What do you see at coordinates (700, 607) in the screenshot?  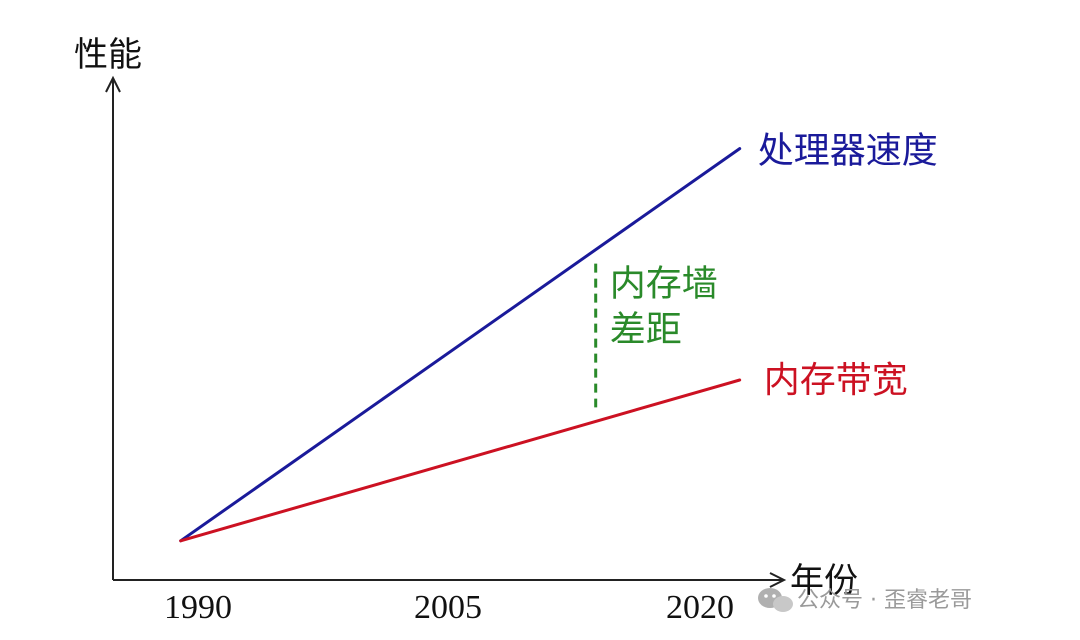 I see `x-tick-label-2020: 2020` at bounding box center [700, 607].